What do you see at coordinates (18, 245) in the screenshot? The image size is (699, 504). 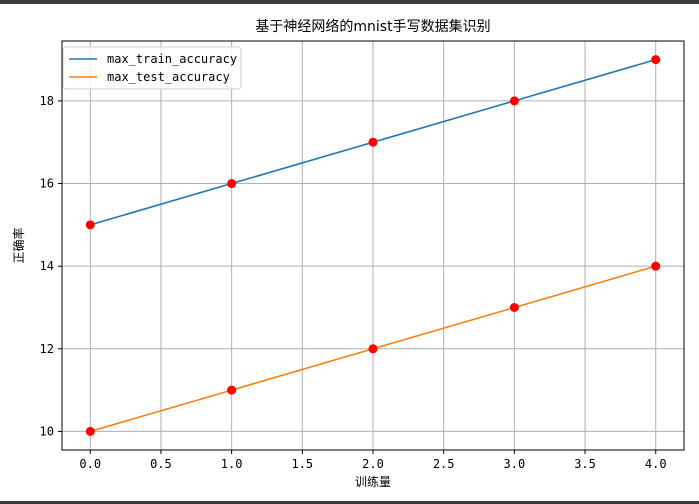 I see `y-axis-label: 正确率` at bounding box center [18, 245].